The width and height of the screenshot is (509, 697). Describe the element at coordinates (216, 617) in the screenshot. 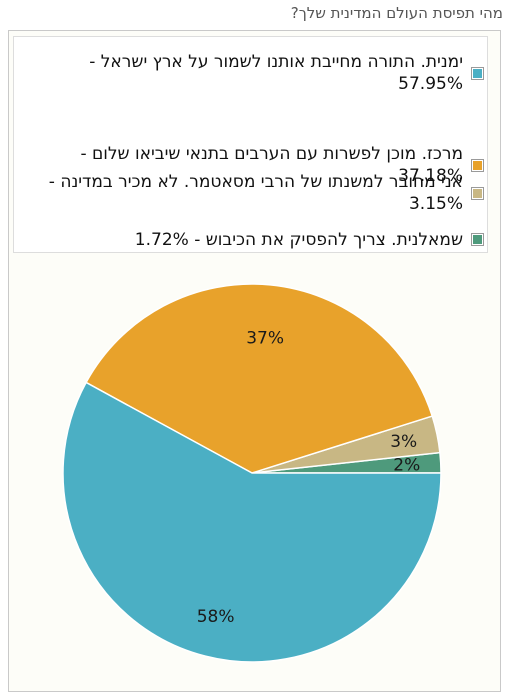

I see `slice-value-label: 58%` at that location.